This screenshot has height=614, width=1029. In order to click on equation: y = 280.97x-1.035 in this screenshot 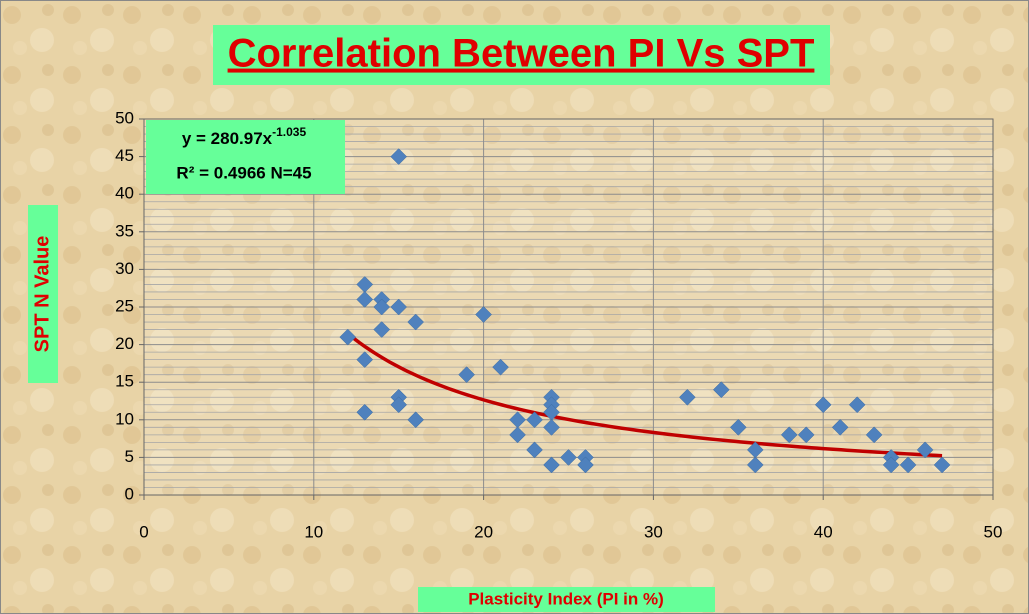, I will do `click(244, 136)`.